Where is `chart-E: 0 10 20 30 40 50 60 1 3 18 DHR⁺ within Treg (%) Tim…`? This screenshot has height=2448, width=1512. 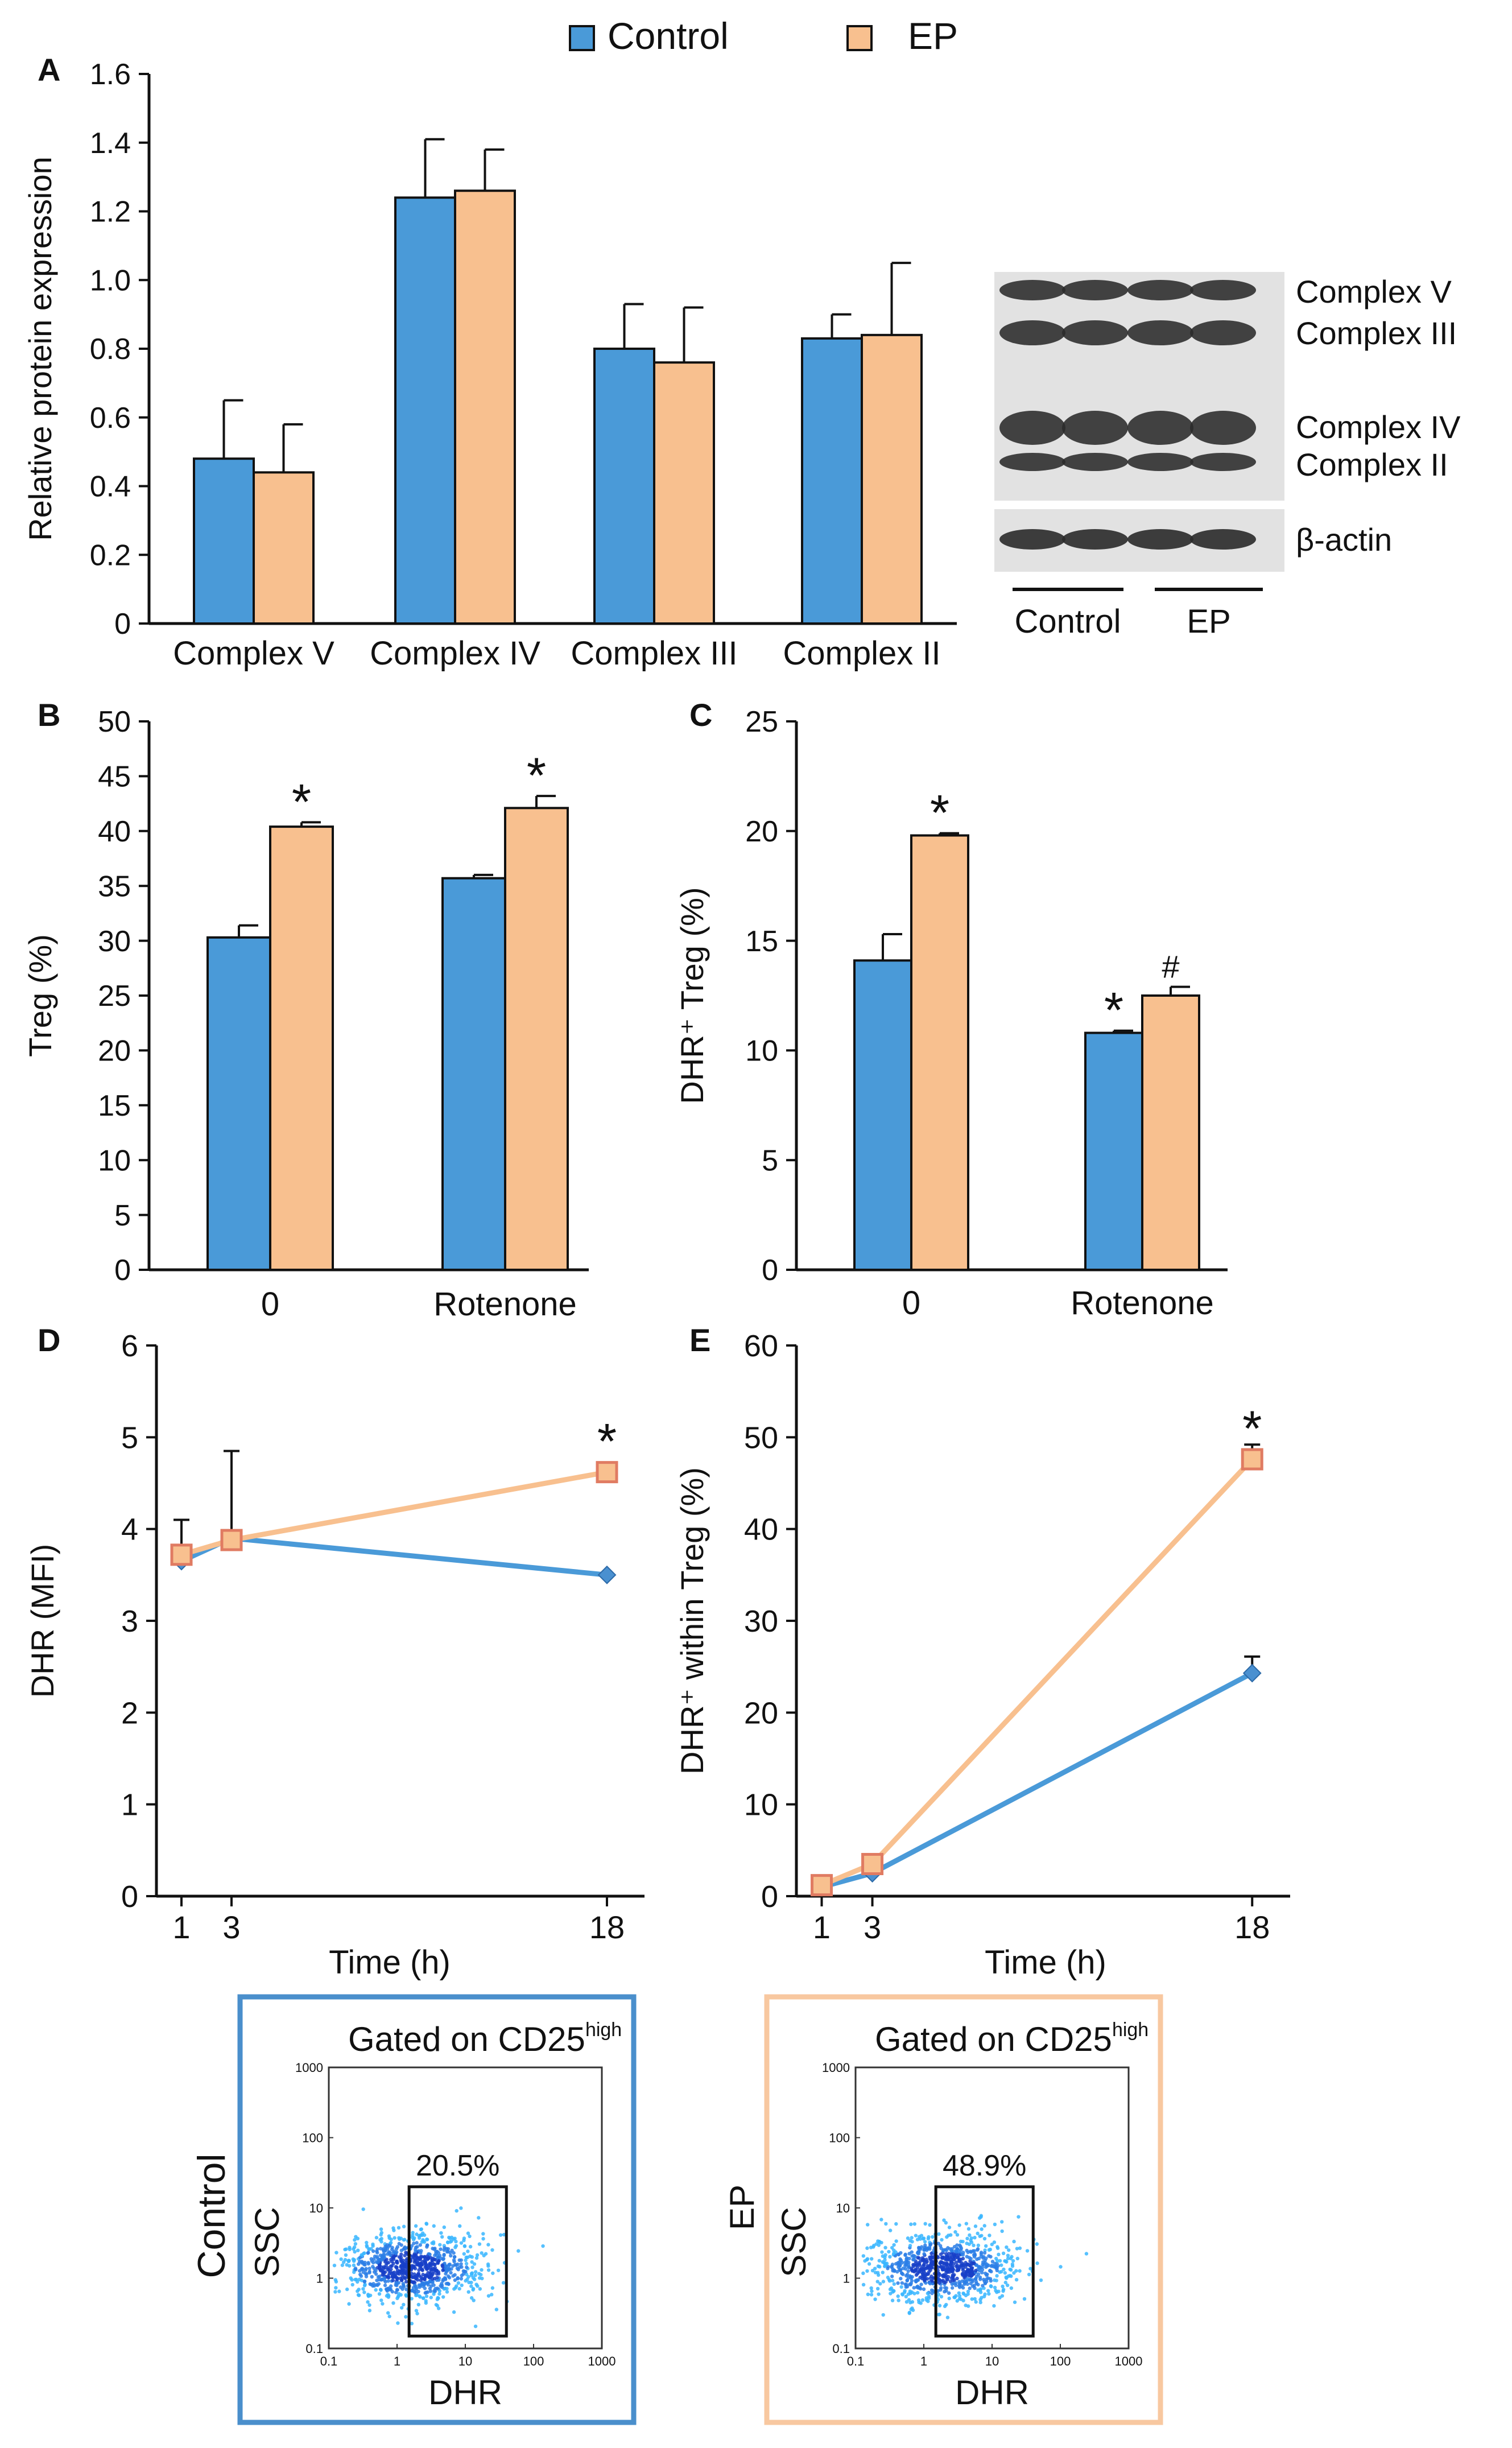 chart-E: 0 10 20 30 40 50 60 1 3 18 DHR⁺ within Treg (%) Tim… is located at coordinates (982, 1655).